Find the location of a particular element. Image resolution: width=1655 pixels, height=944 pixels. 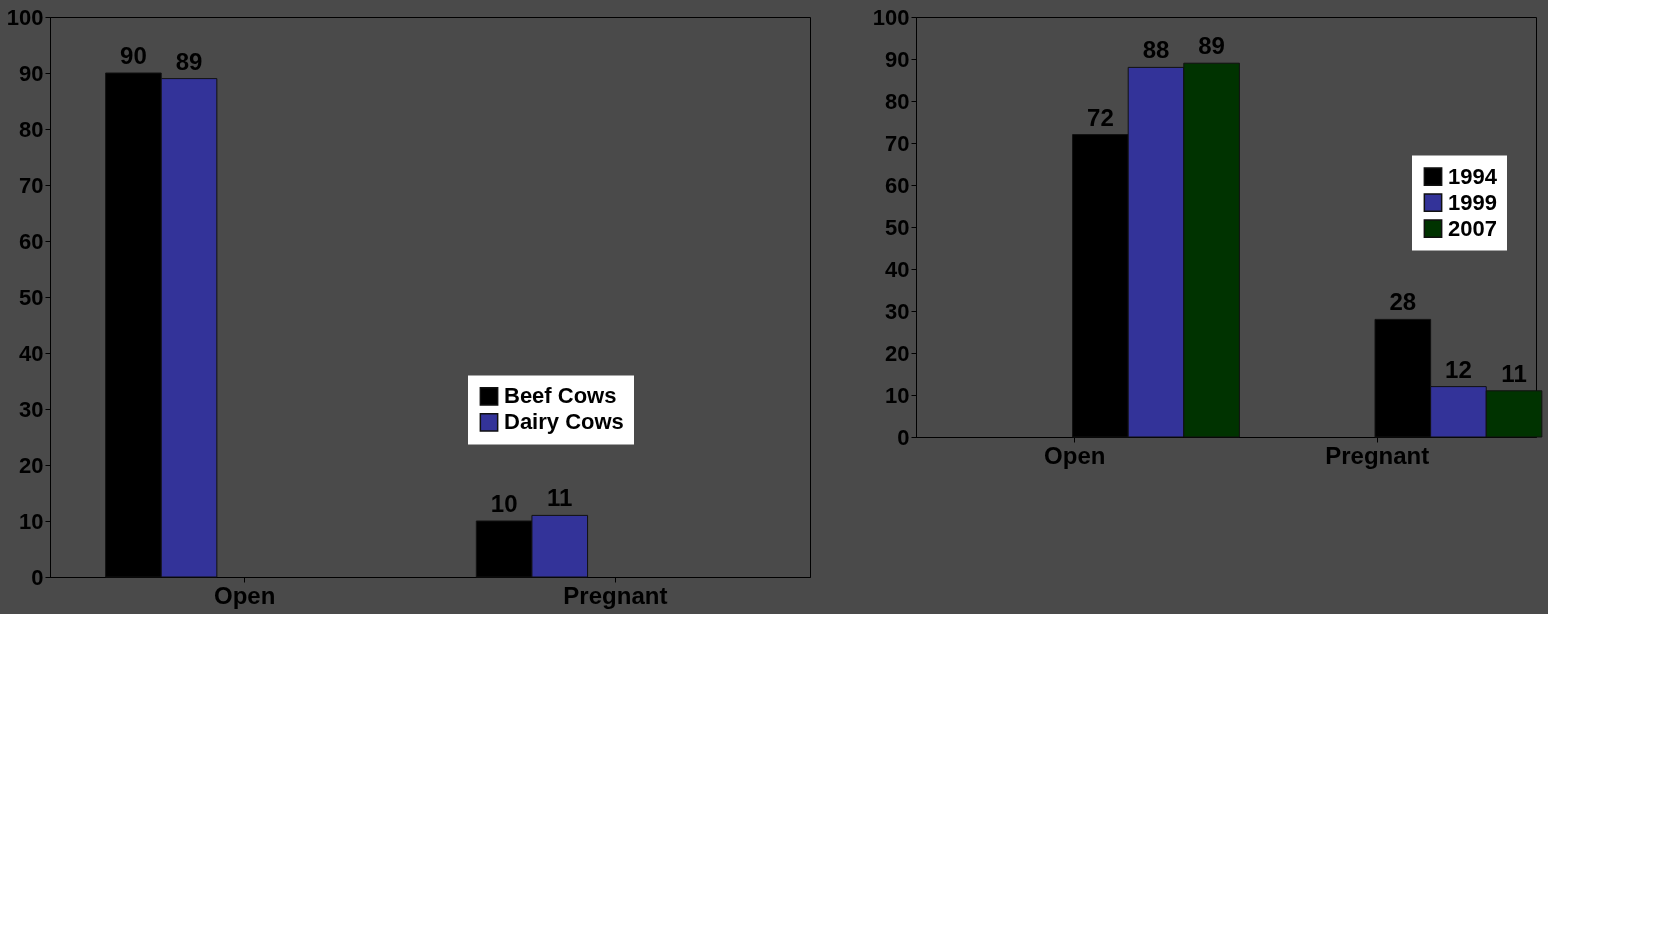

legend-label: 1999 is located at coordinates (1472, 202).